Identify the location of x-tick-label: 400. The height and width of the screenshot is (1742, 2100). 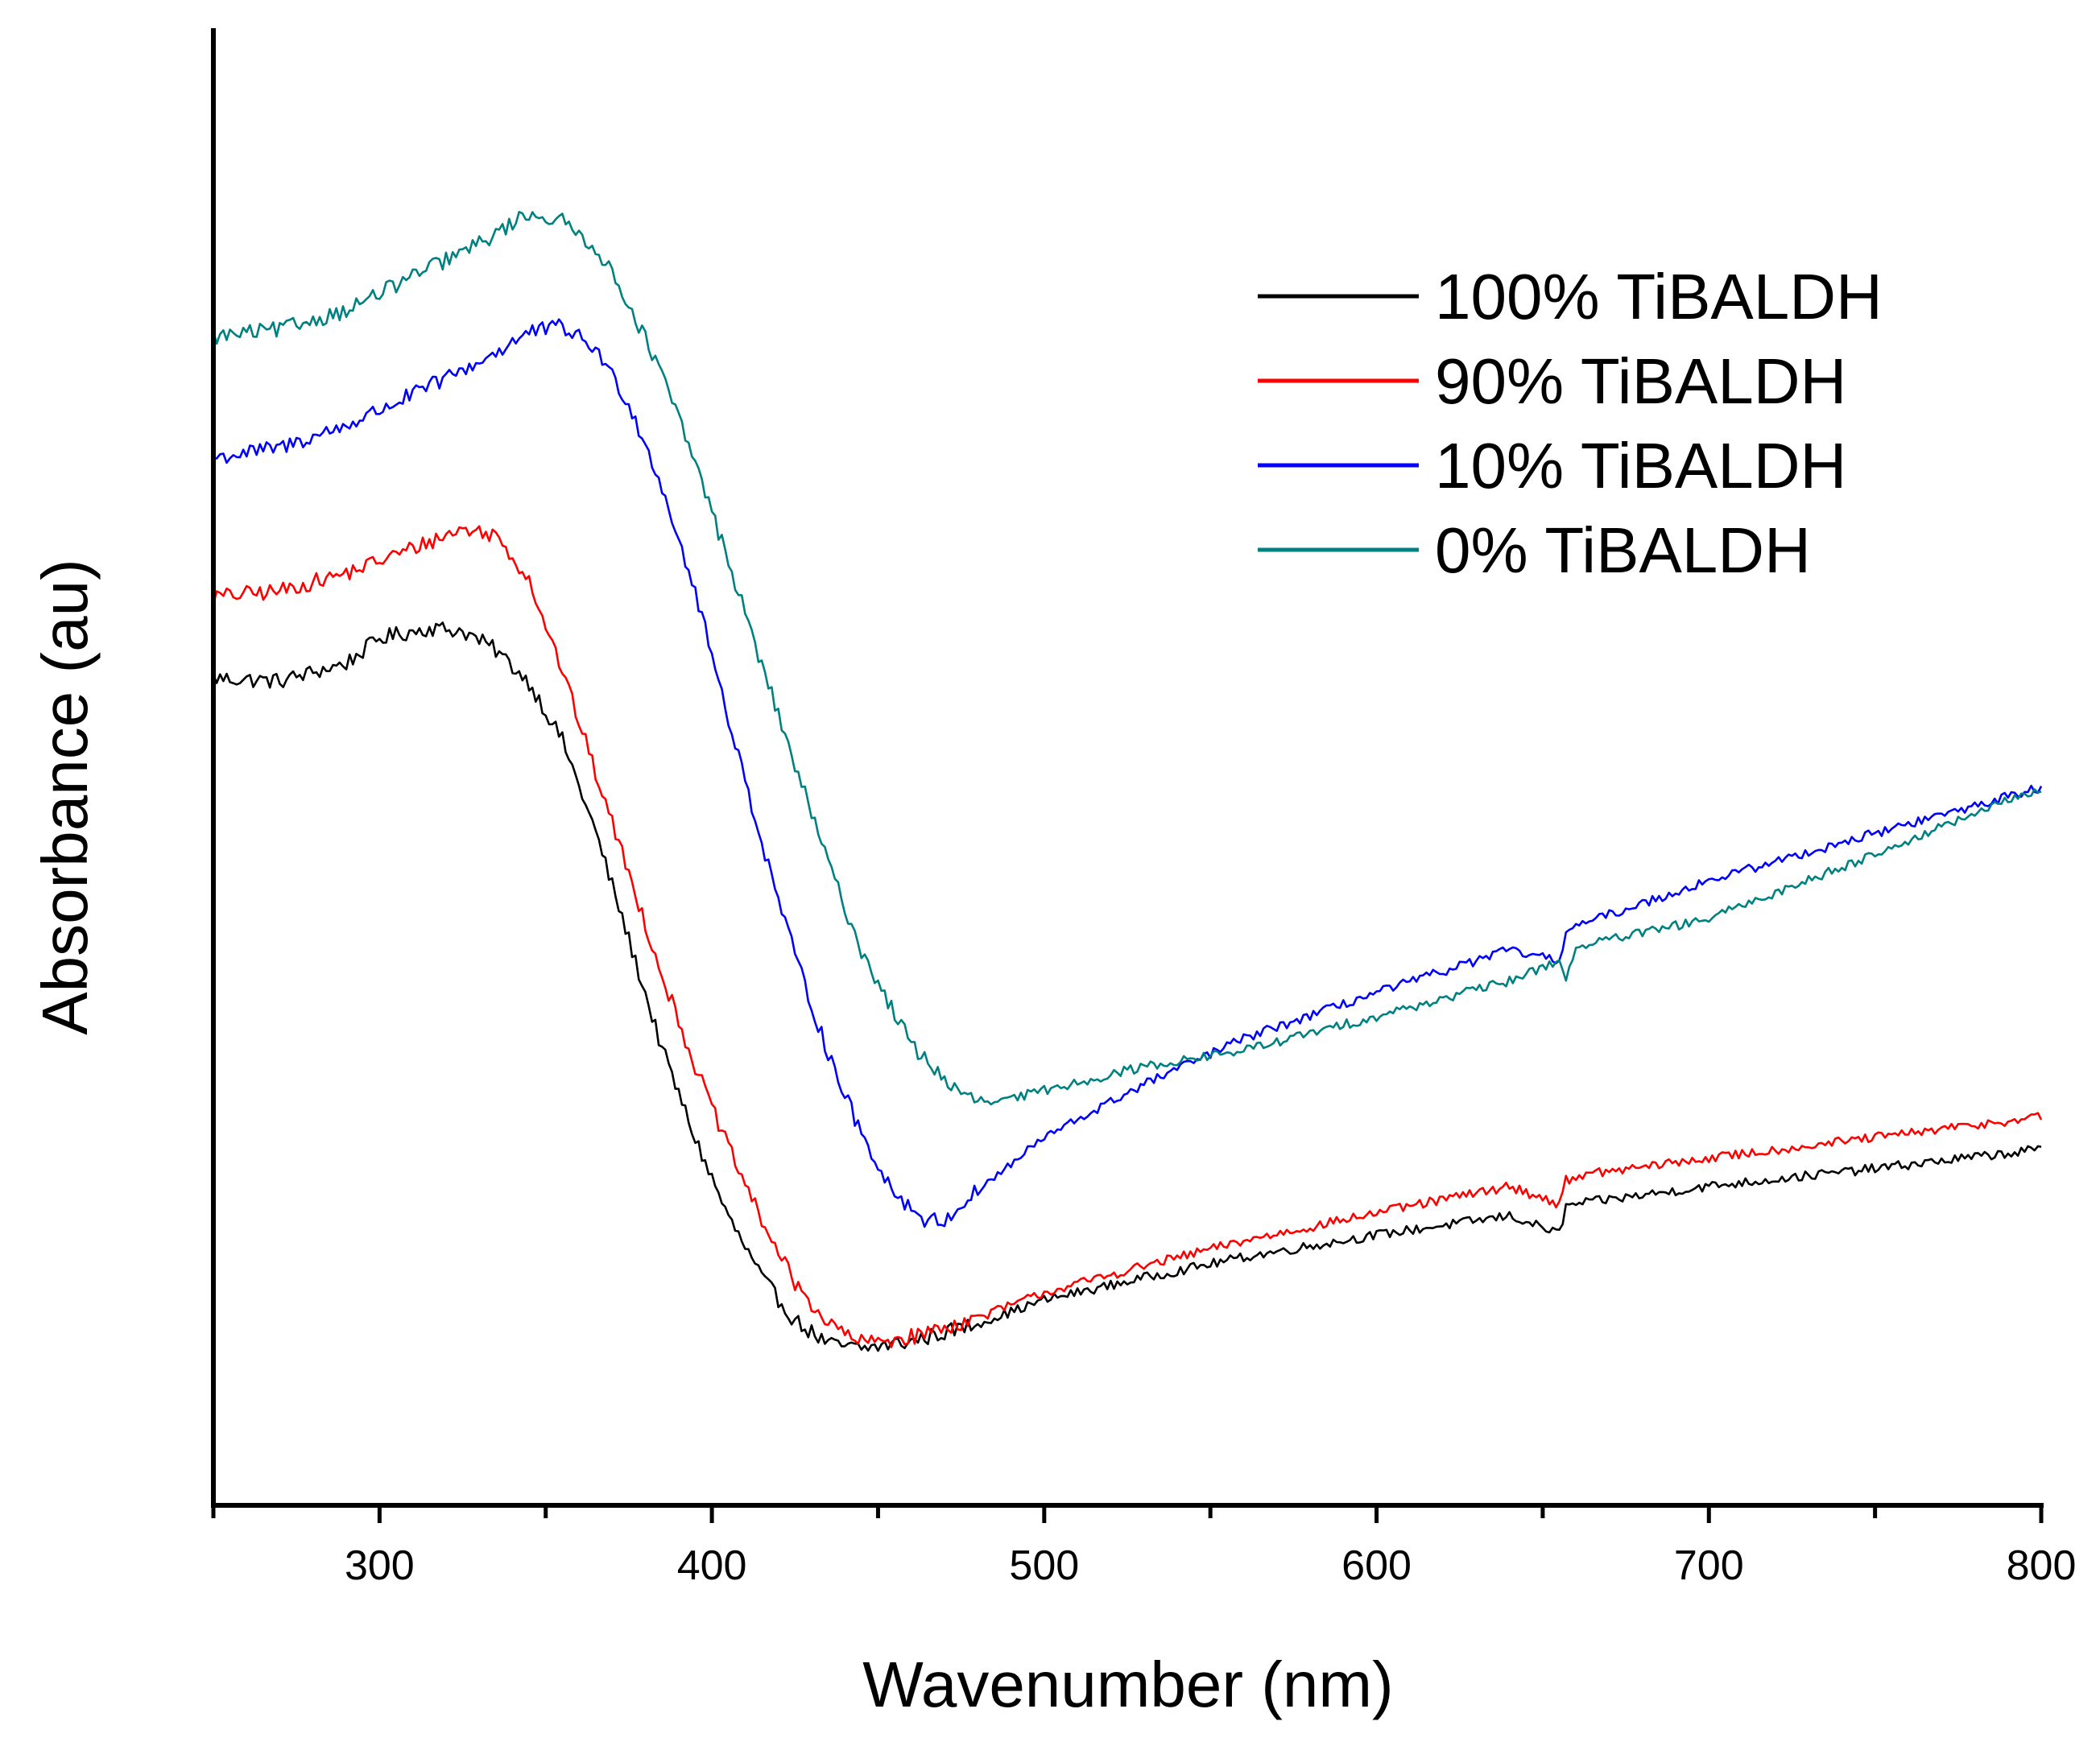
(712, 1565).